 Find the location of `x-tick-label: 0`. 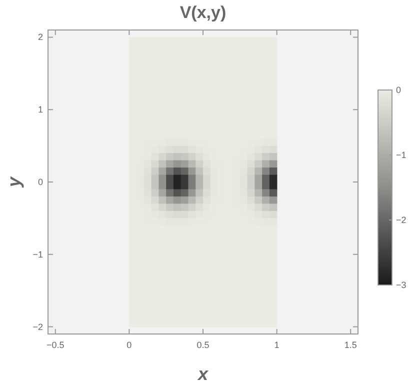

x-tick-label: 0 is located at coordinates (129, 345).